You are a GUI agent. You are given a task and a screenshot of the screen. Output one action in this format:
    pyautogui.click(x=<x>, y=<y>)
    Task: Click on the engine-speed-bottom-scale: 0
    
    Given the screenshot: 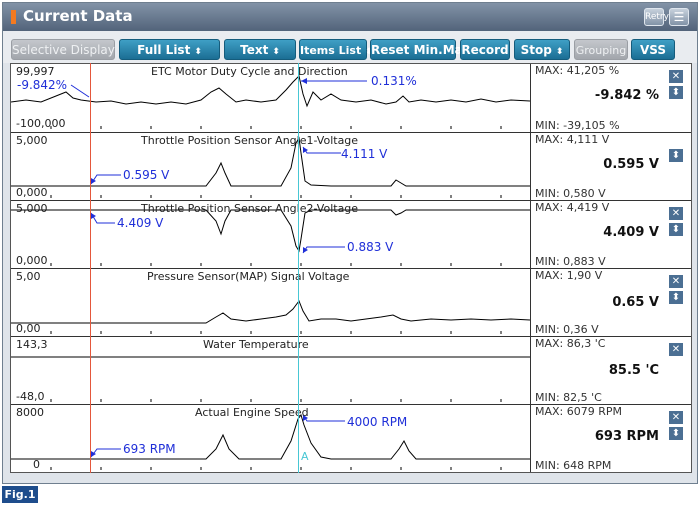 What is the action you would take?
    pyautogui.click(x=36, y=464)
    